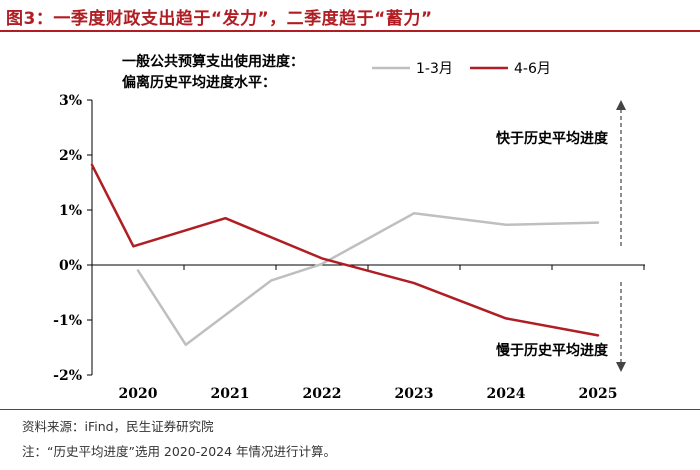 The image size is (700, 470). I want to click on annotation-below: 慢于历史平均进度, so click(552, 350).